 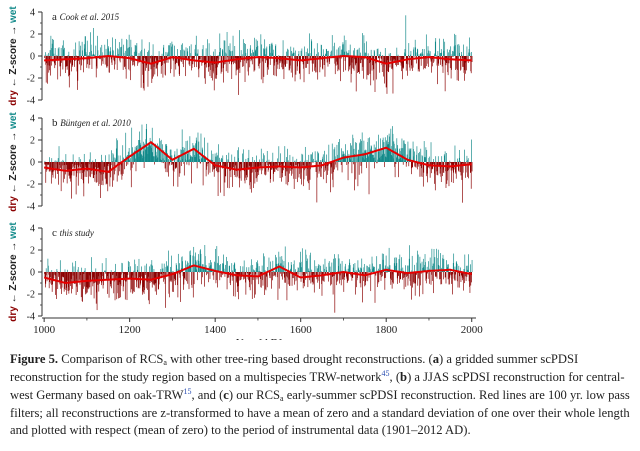 I want to click on x-tick-label: 1800, so click(x=386, y=330).